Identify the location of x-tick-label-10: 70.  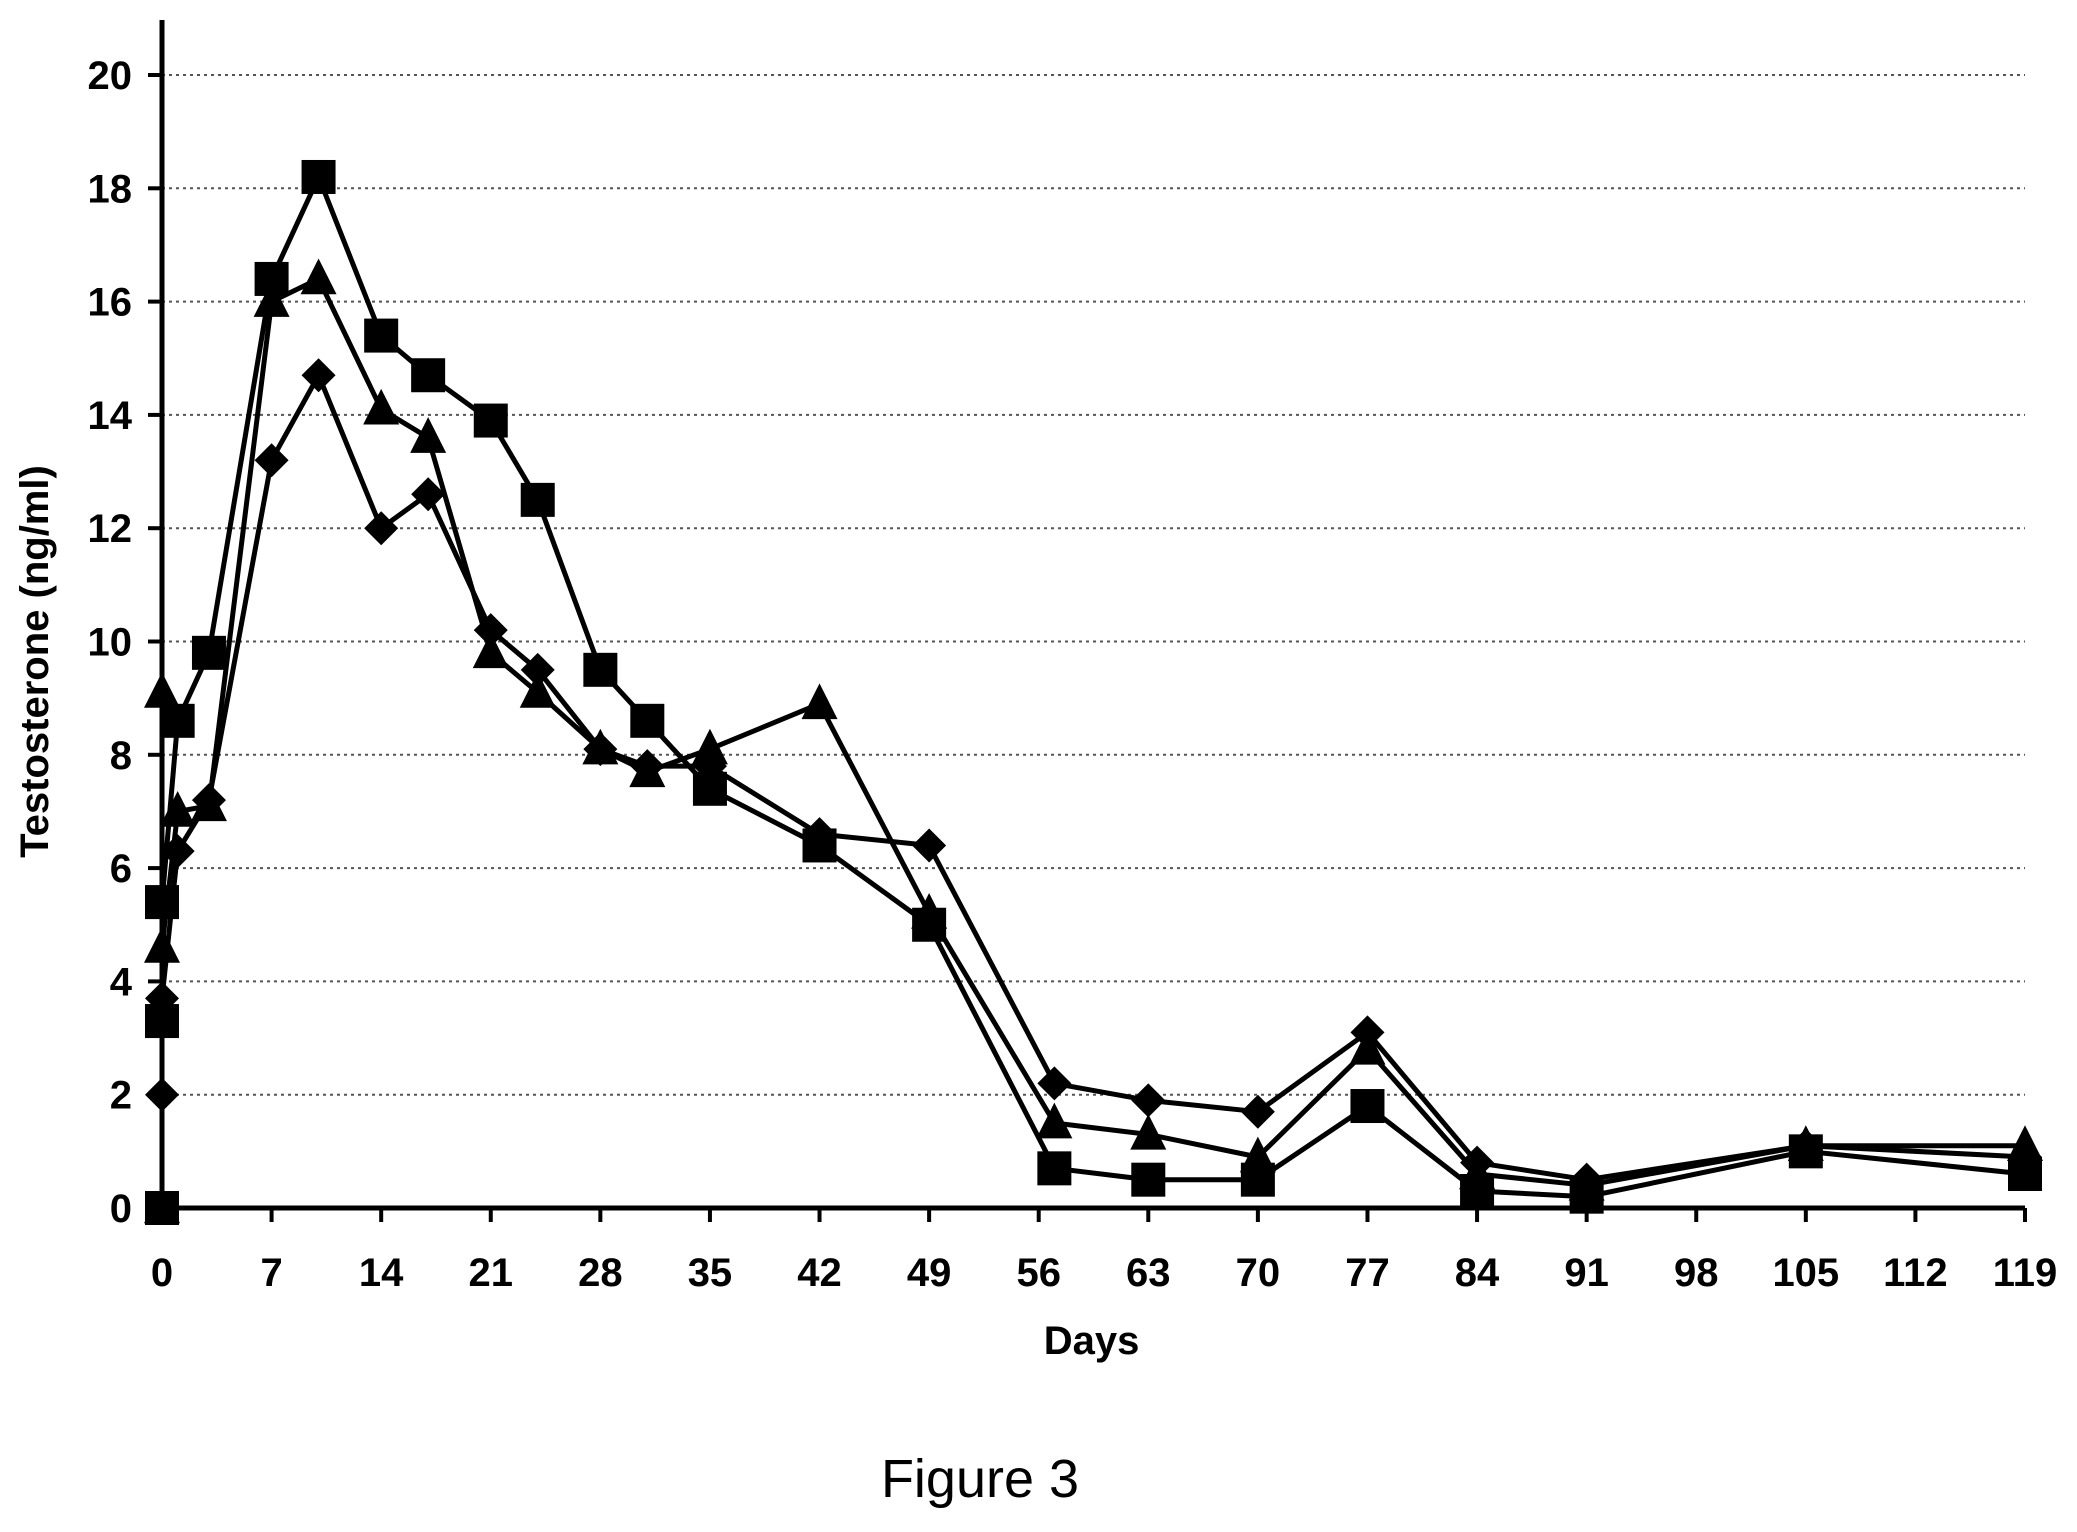
(1258, 1273).